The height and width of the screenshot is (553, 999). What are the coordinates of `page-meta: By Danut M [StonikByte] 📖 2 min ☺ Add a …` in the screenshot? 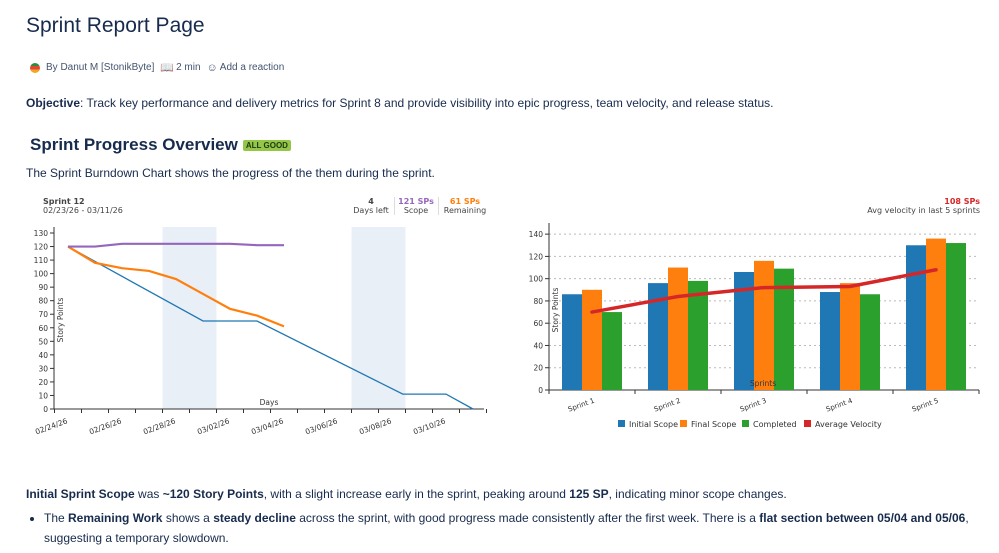 It's located at (157, 67).